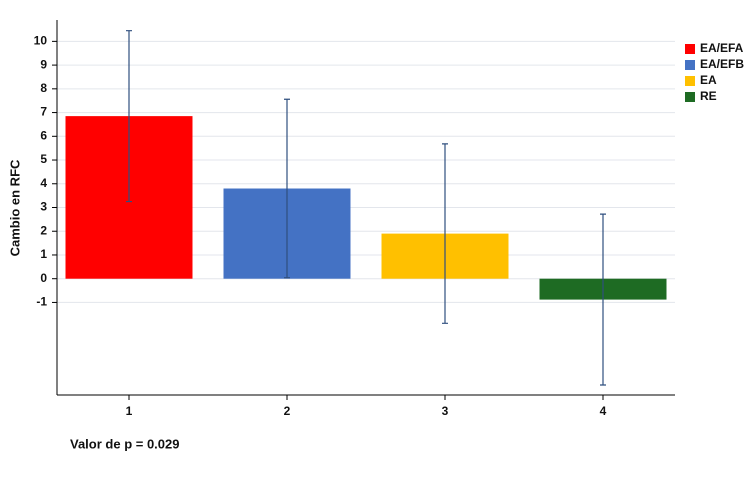 The width and height of the screenshot is (750, 478). I want to click on y-tick-label: 8, so click(43, 88).